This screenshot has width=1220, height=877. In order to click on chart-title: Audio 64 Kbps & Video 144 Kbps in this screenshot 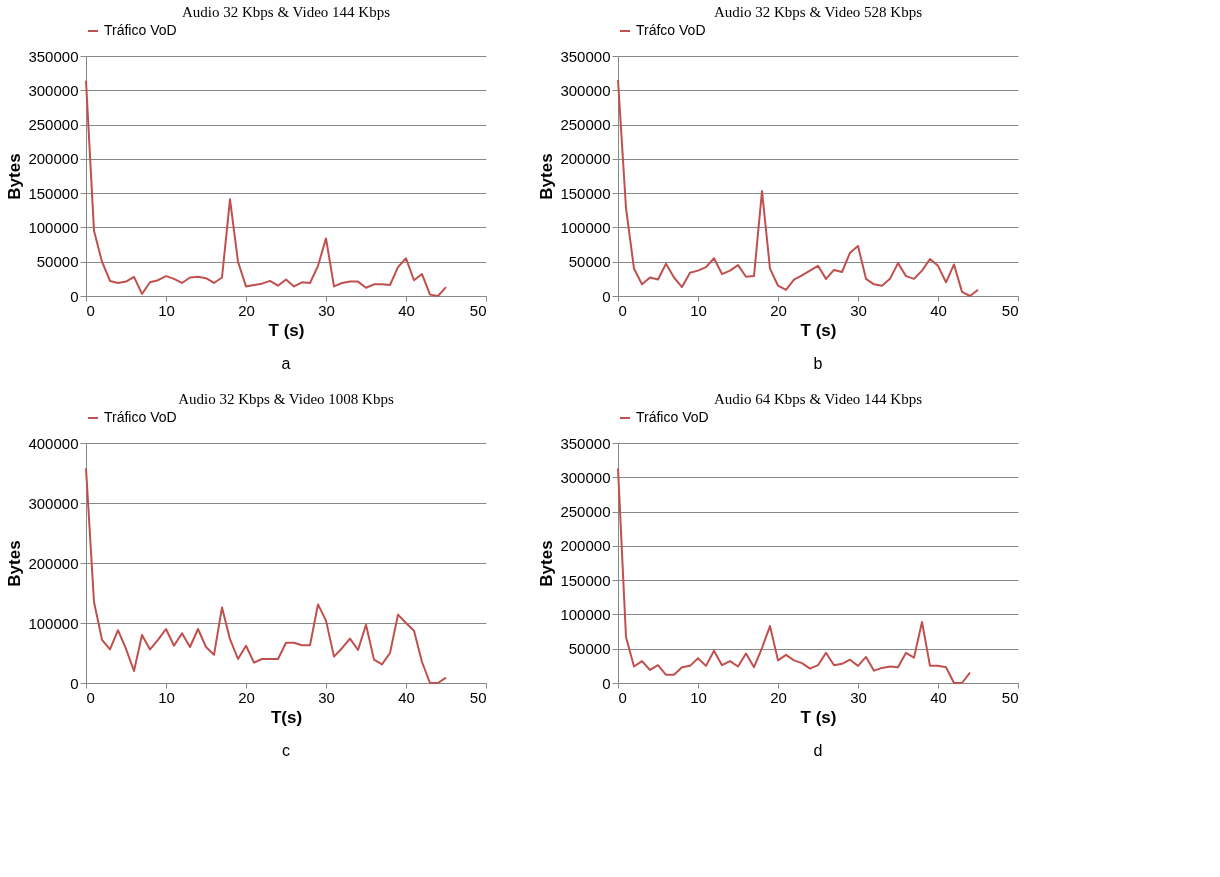, I will do `click(818, 399)`.